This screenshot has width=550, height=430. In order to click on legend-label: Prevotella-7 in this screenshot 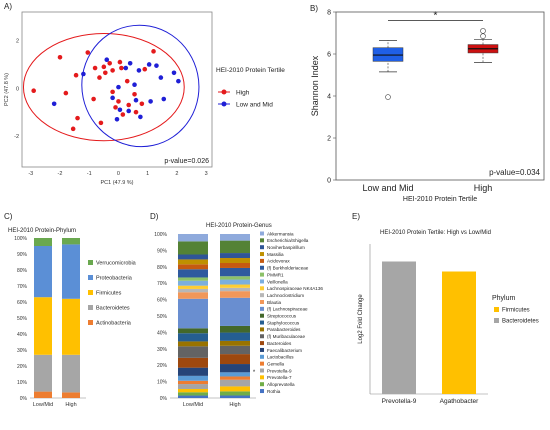, I will do `click(279, 377)`.